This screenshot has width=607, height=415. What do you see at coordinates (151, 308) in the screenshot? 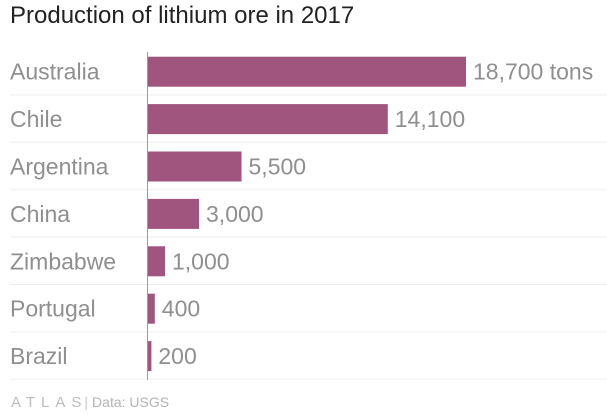
I see `bar-portugal` at bounding box center [151, 308].